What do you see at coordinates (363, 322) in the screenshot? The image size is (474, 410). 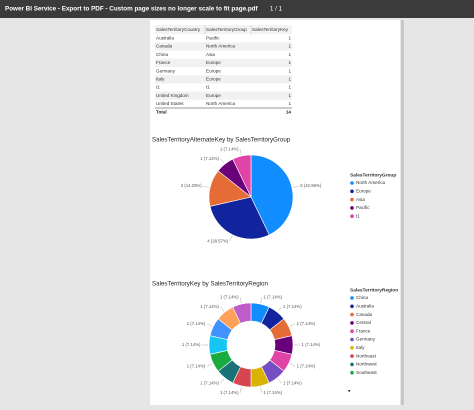 I see `legend-label: Central` at bounding box center [363, 322].